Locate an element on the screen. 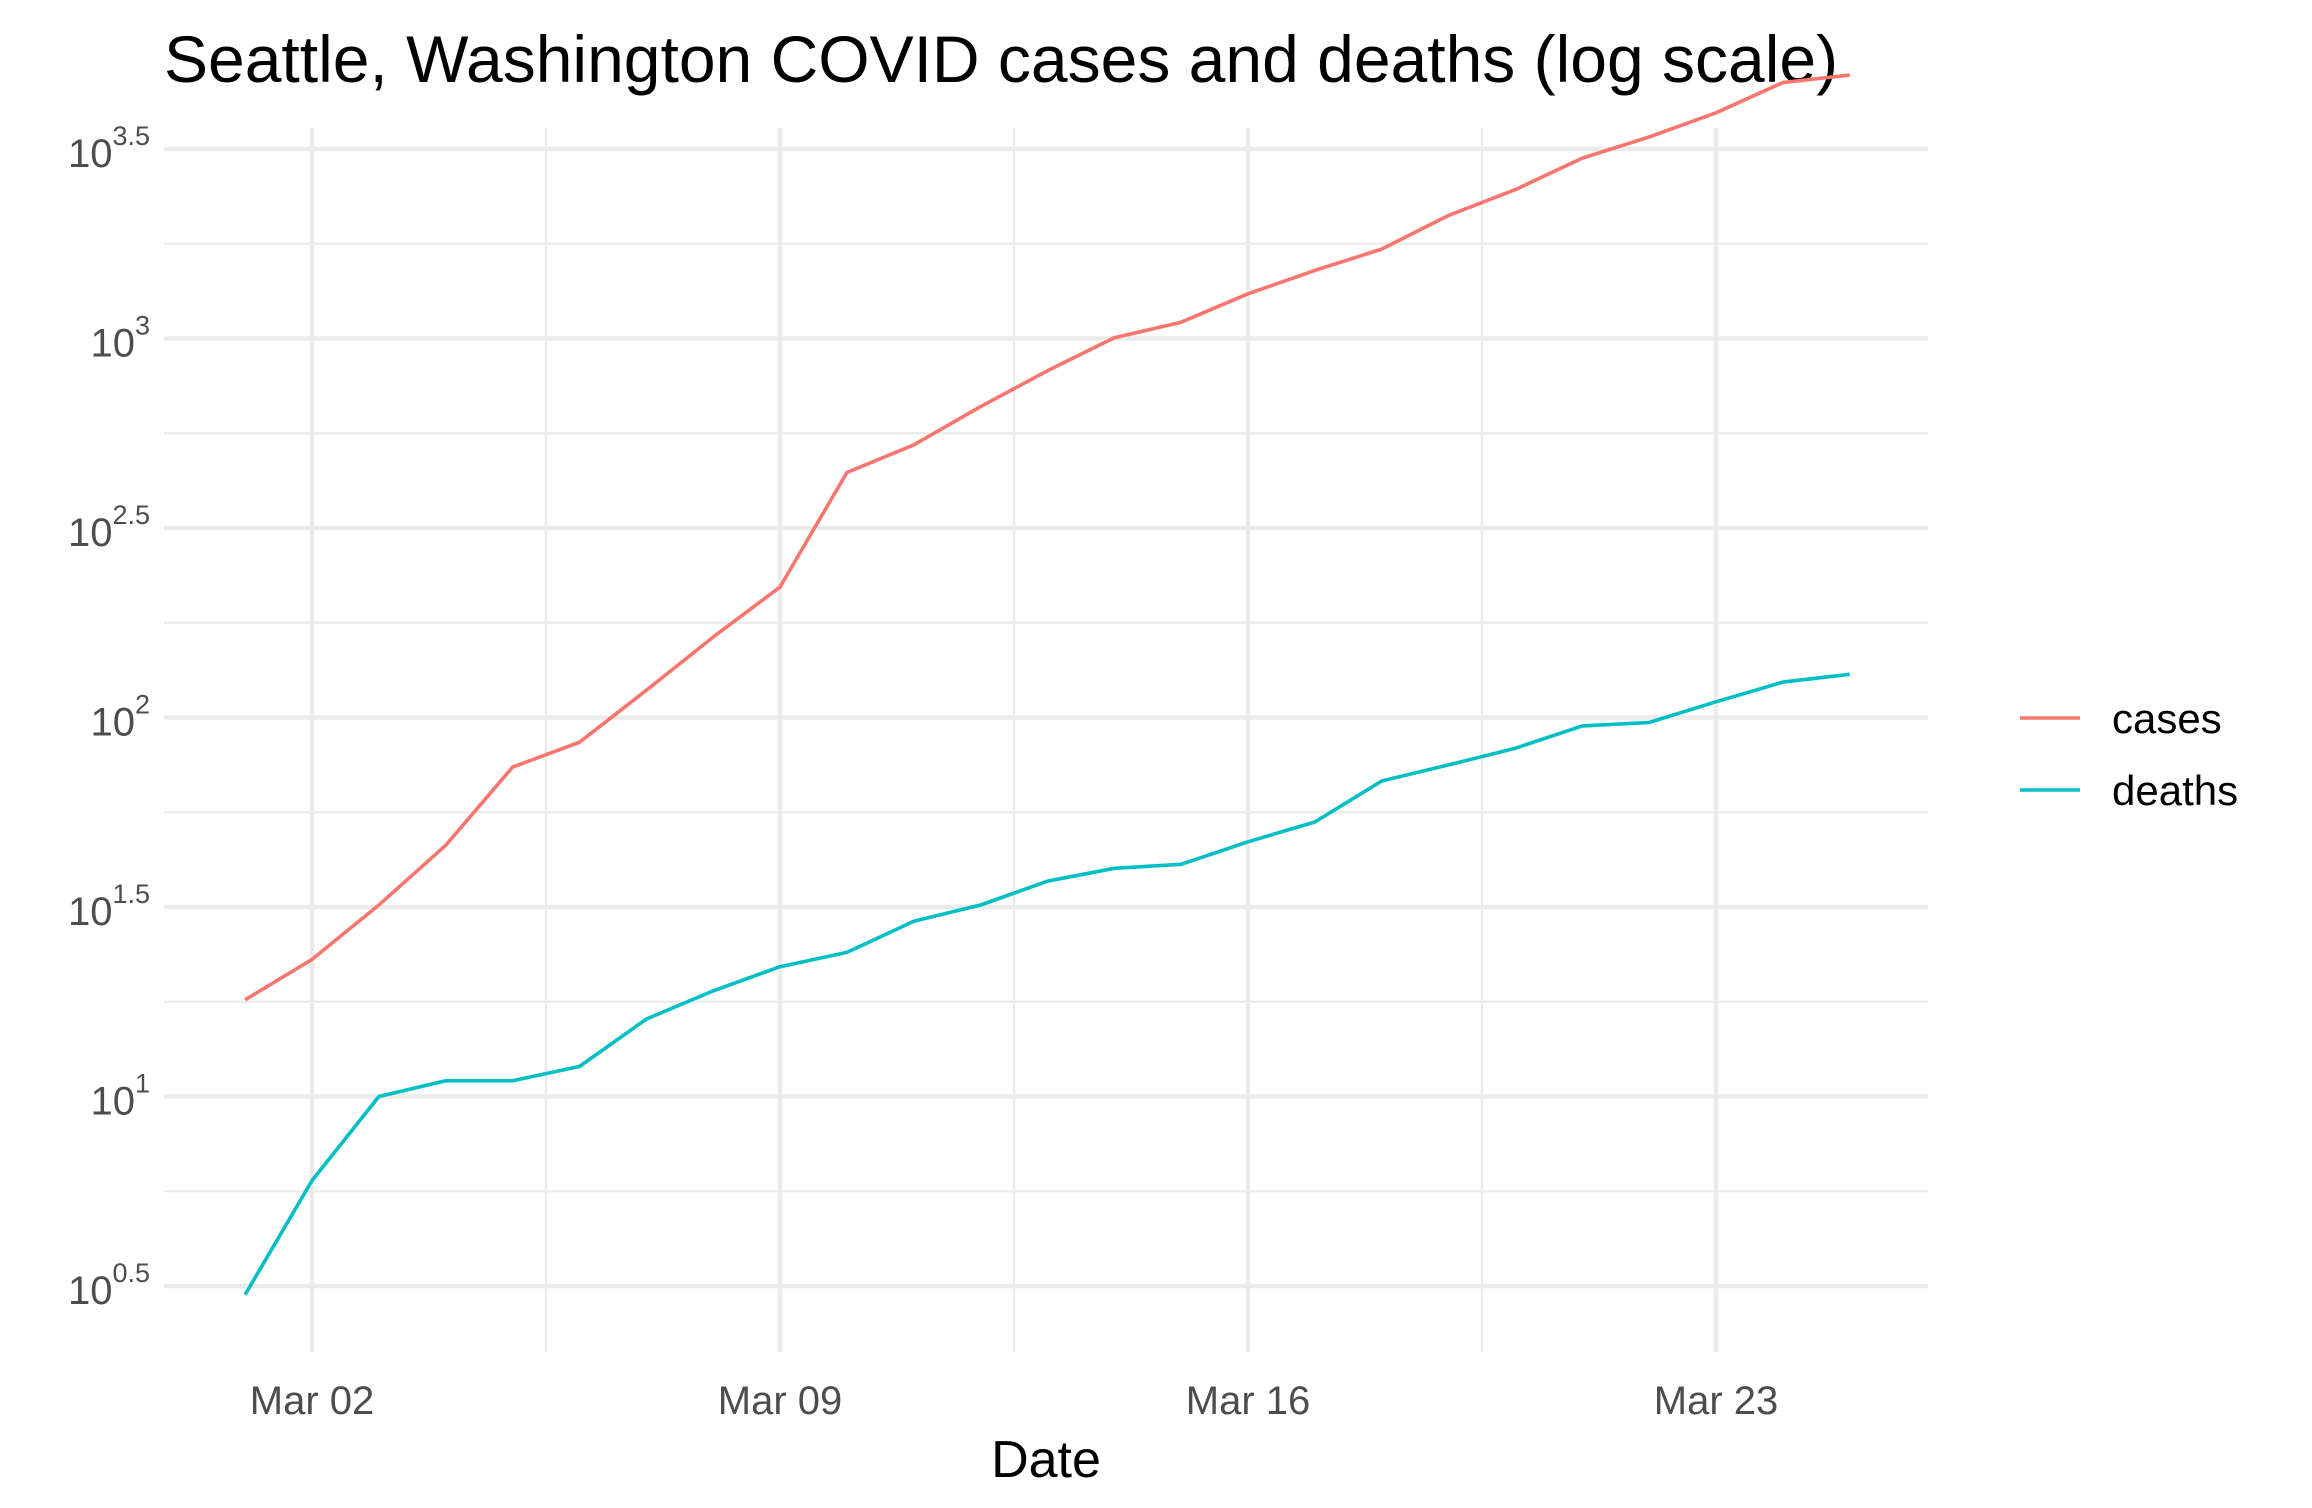 The width and height of the screenshot is (2312, 1508). y-axis-ticks: 100.5 10¹ 101.5 10² 102.5 10³ 103.5 is located at coordinates (109, 717).